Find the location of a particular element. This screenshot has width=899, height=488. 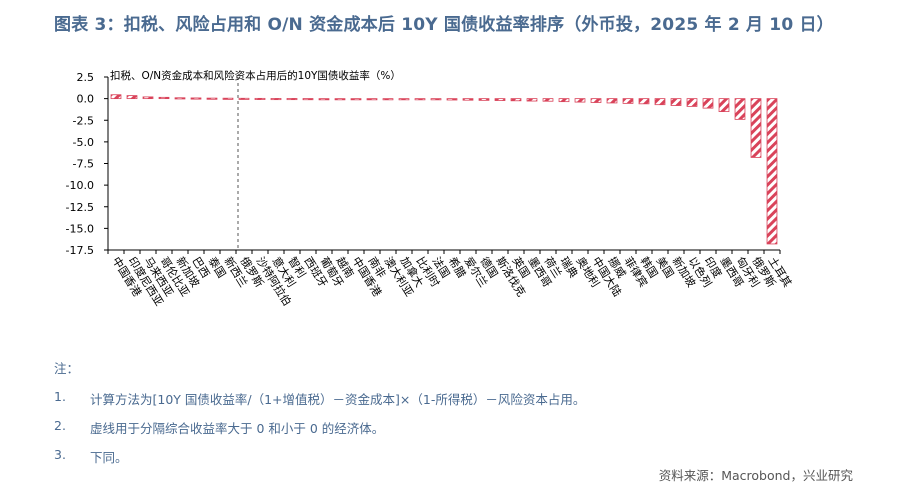

note-item: 3. 下同。 is located at coordinates (319, 456).